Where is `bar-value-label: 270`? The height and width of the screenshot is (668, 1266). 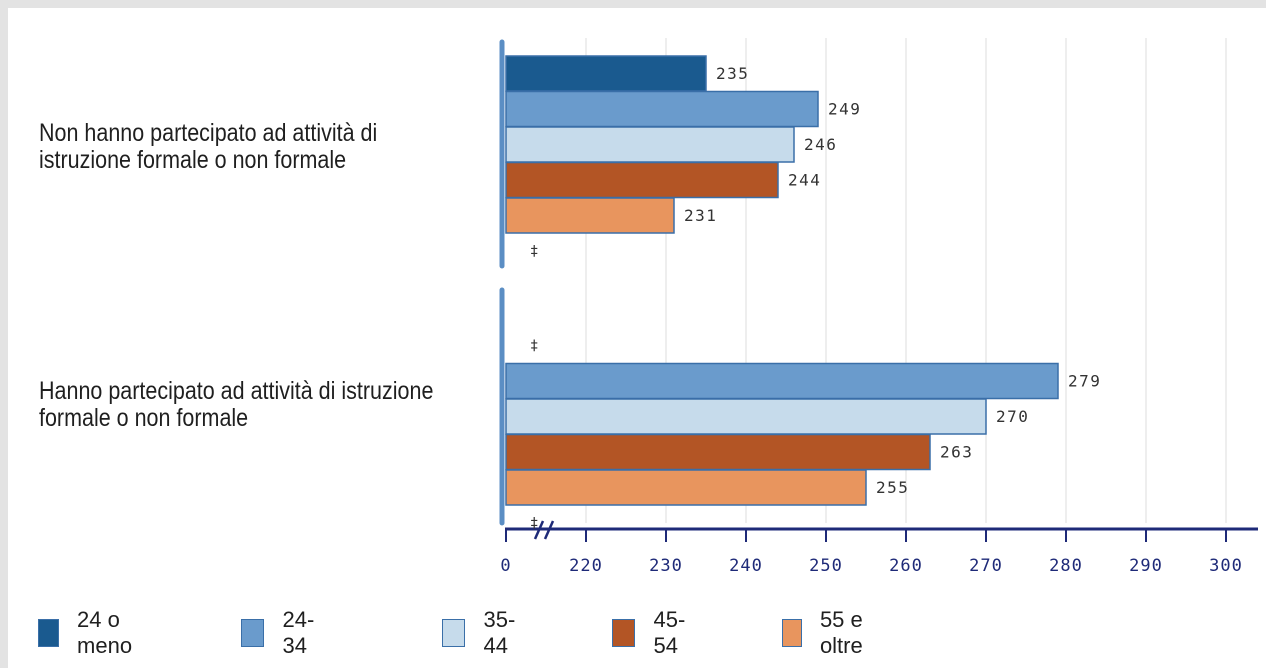 bar-value-label: 270 is located at coordinates (1012, 416).